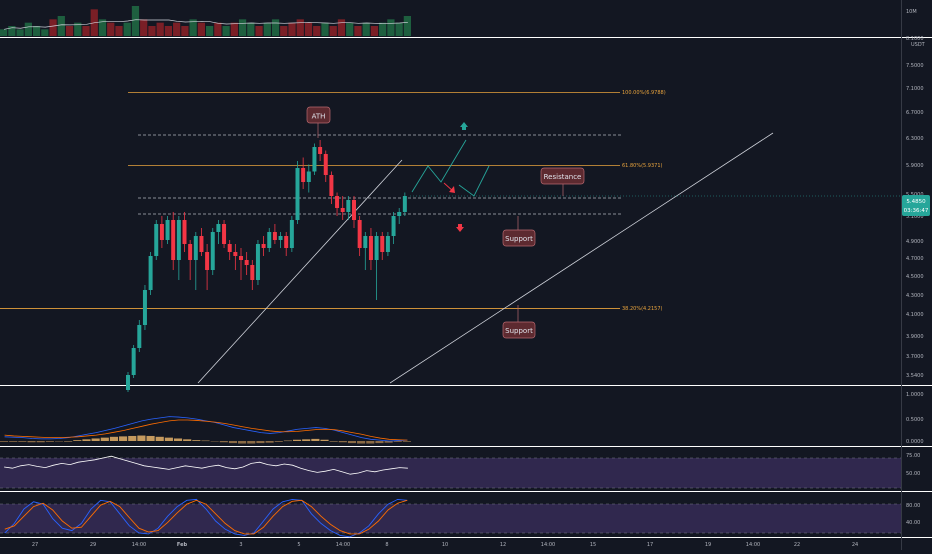  I want to click on support-callout-lower: Support, so click(519, 322).